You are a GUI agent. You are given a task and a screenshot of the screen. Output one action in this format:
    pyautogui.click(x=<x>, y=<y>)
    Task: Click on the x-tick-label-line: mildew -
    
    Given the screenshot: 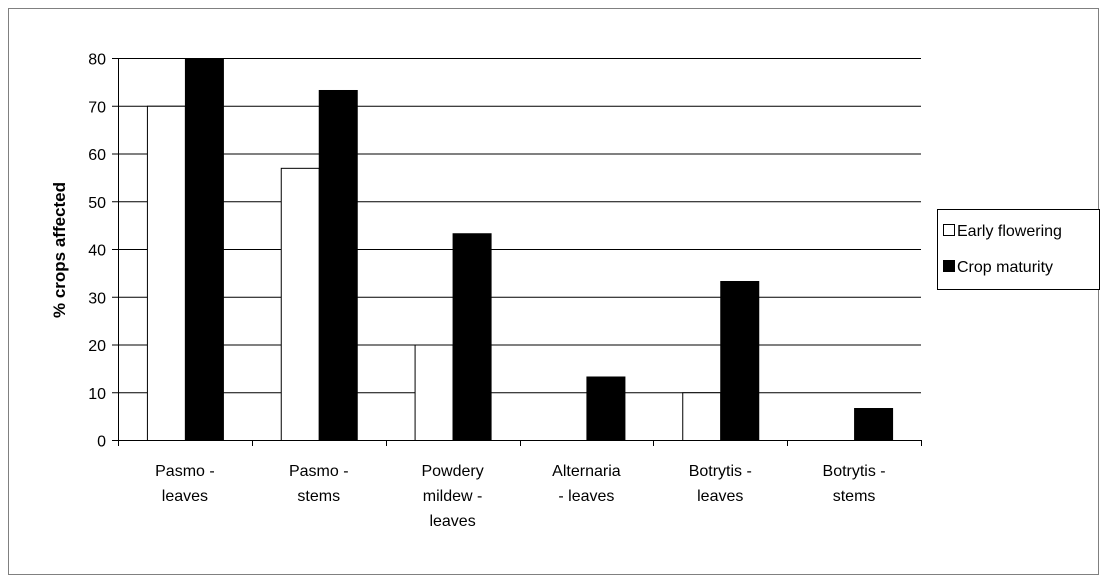 What is the action you would take?
    pyautogui.click(x=453, y=496)
    